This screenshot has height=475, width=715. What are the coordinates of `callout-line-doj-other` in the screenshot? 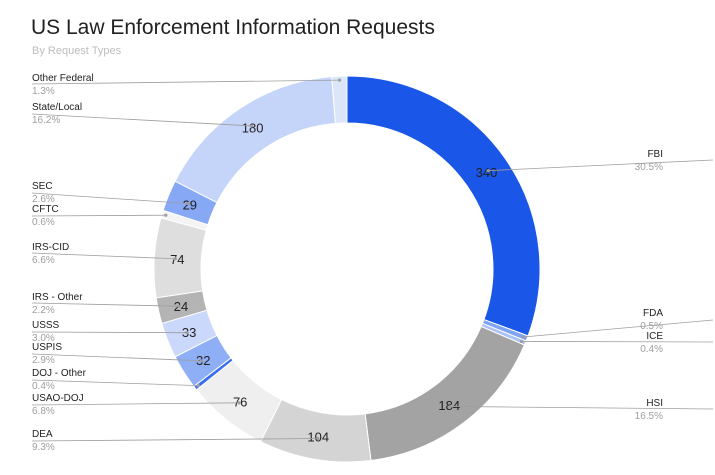 It's located at (115, 383).